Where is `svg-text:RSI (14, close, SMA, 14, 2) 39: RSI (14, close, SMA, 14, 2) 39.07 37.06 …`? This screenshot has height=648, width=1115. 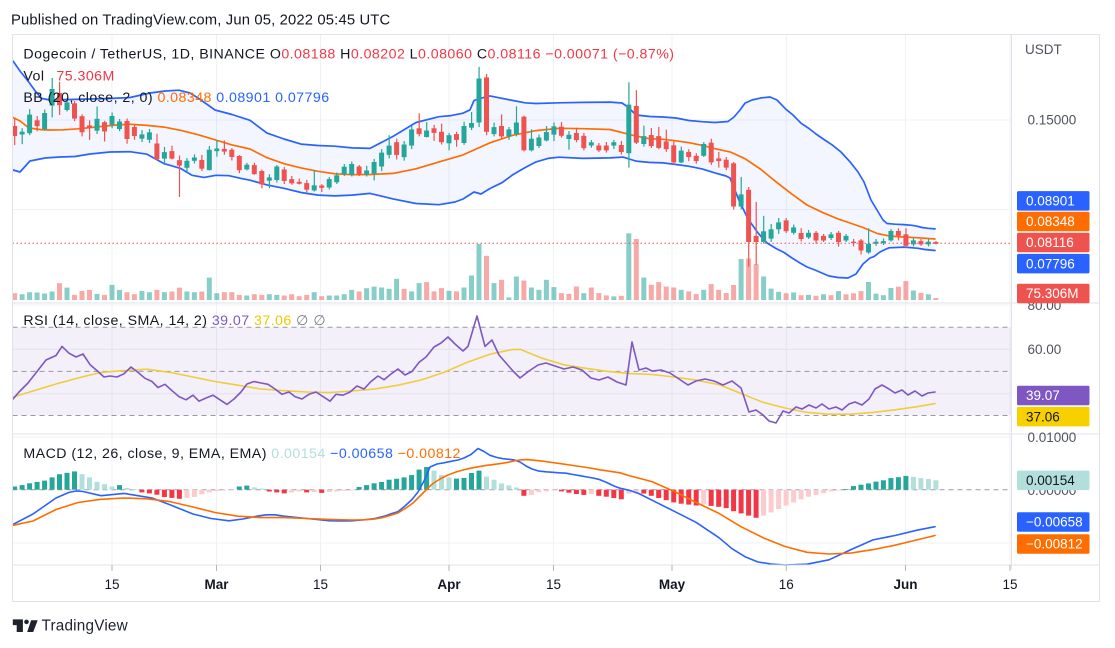
svg-text:RSI (14, close, SMA, 14, 2) 39: RSI (14, close, SMA, 14, 2) 39.07 37.06 … is located at coordinates (174, 321).